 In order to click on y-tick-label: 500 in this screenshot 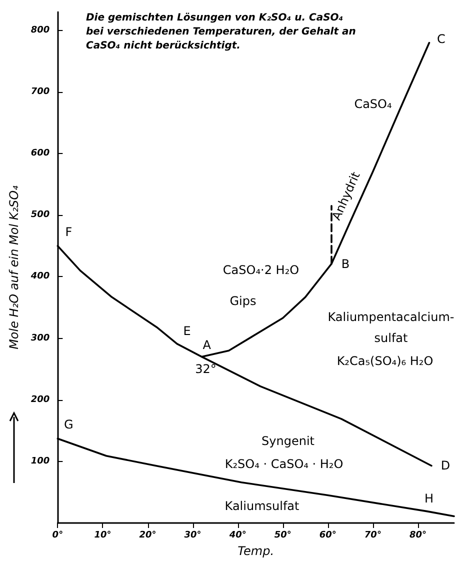, I will do `click(40, 215)`.